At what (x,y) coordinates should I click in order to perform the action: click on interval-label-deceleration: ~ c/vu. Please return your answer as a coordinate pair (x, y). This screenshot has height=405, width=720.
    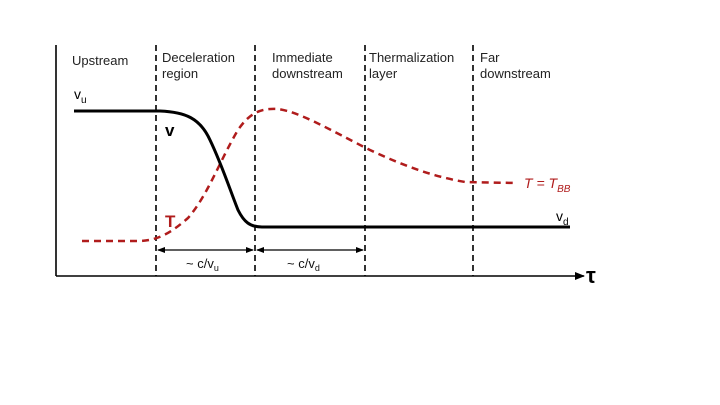
    Looking at the image, I should click on (202, 264).